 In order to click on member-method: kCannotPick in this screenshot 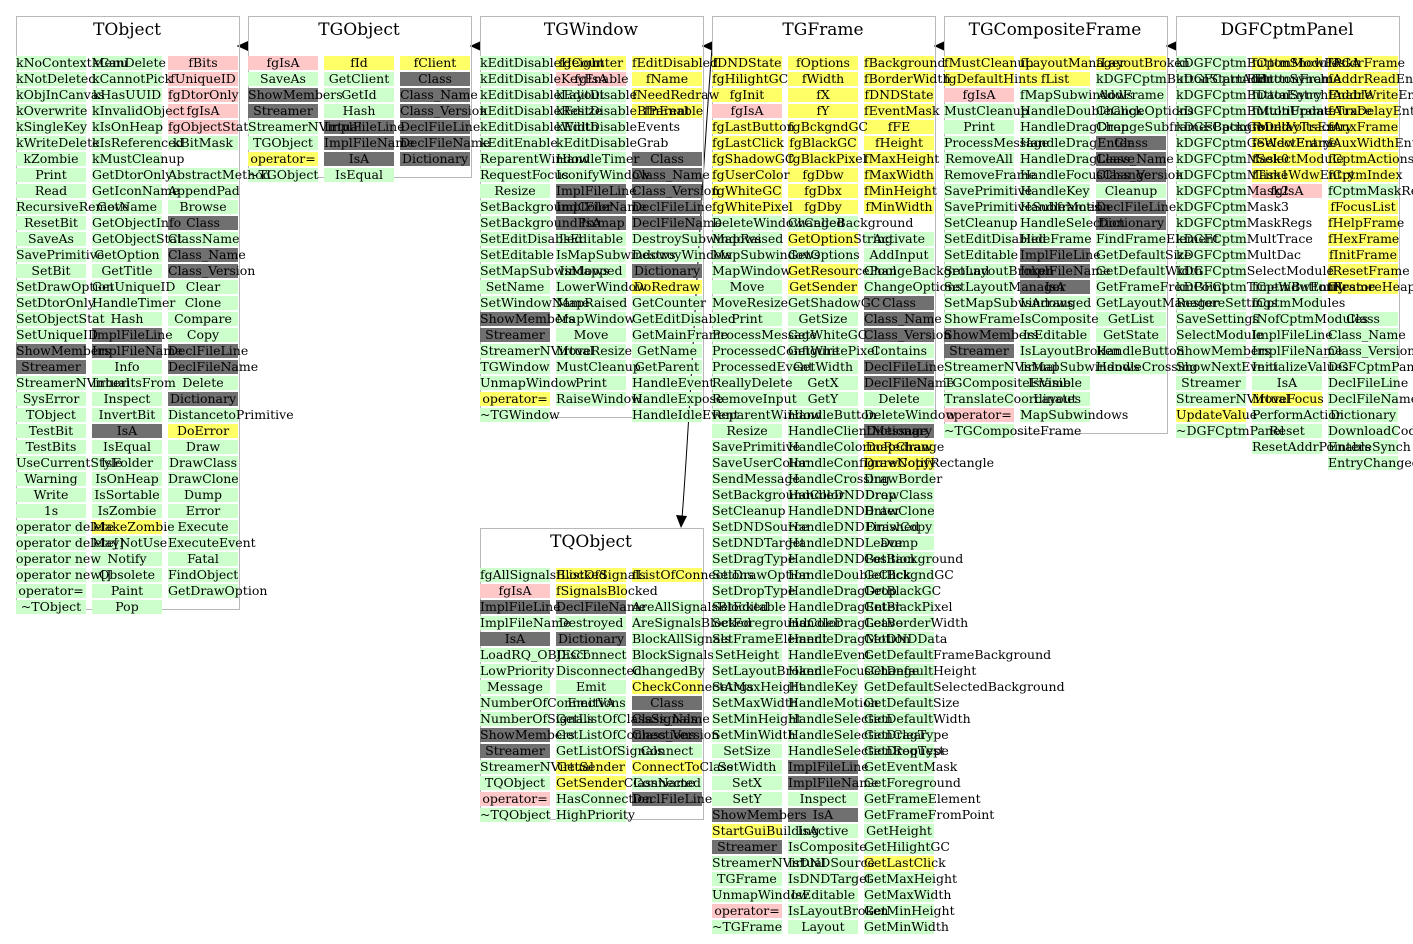, I will do `click(132, 79)`.